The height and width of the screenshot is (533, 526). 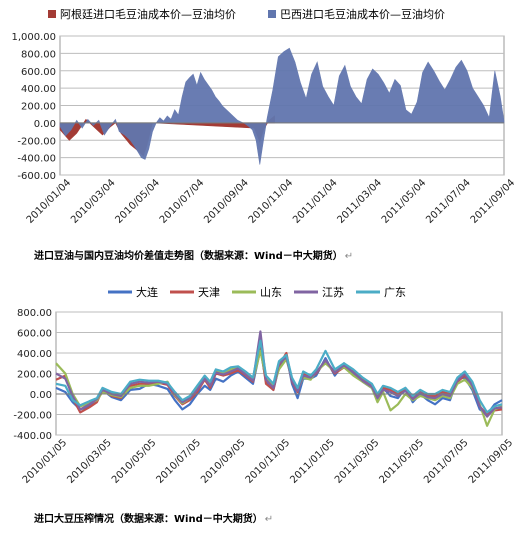 I want to click on x-tick-label: 2010/09/05, so click(x=223, y=461).